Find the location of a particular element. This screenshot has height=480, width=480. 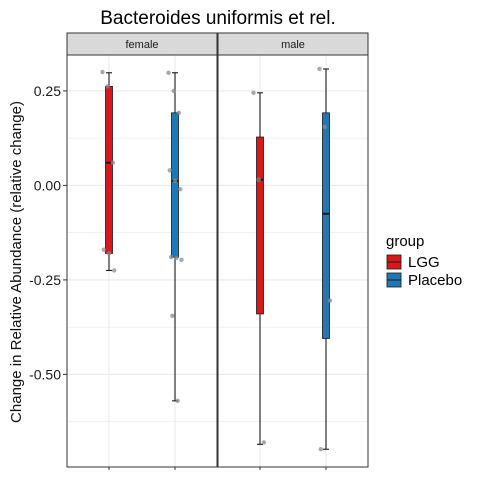

legend-entry-lgg: LGG is located at coordinates (413, 262).